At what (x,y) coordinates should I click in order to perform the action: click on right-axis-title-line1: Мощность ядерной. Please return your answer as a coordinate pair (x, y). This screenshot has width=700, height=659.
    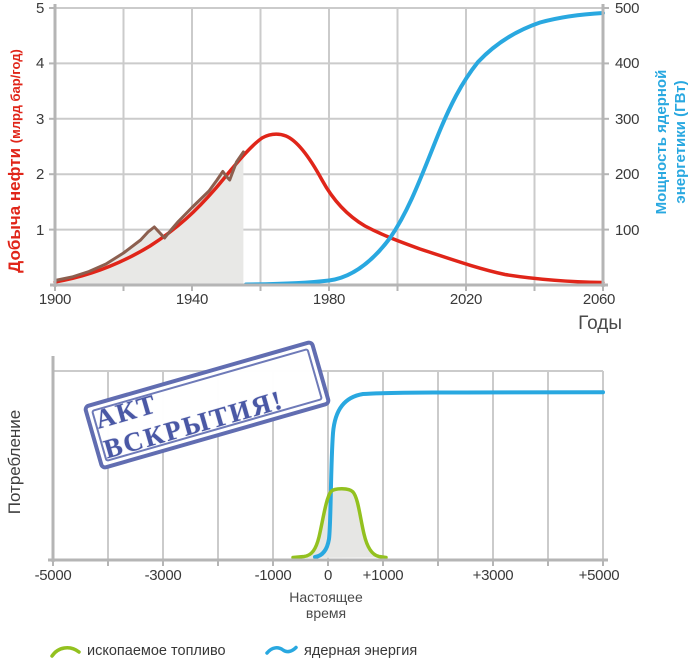
    Looking at the image, I should click on (661, 142).